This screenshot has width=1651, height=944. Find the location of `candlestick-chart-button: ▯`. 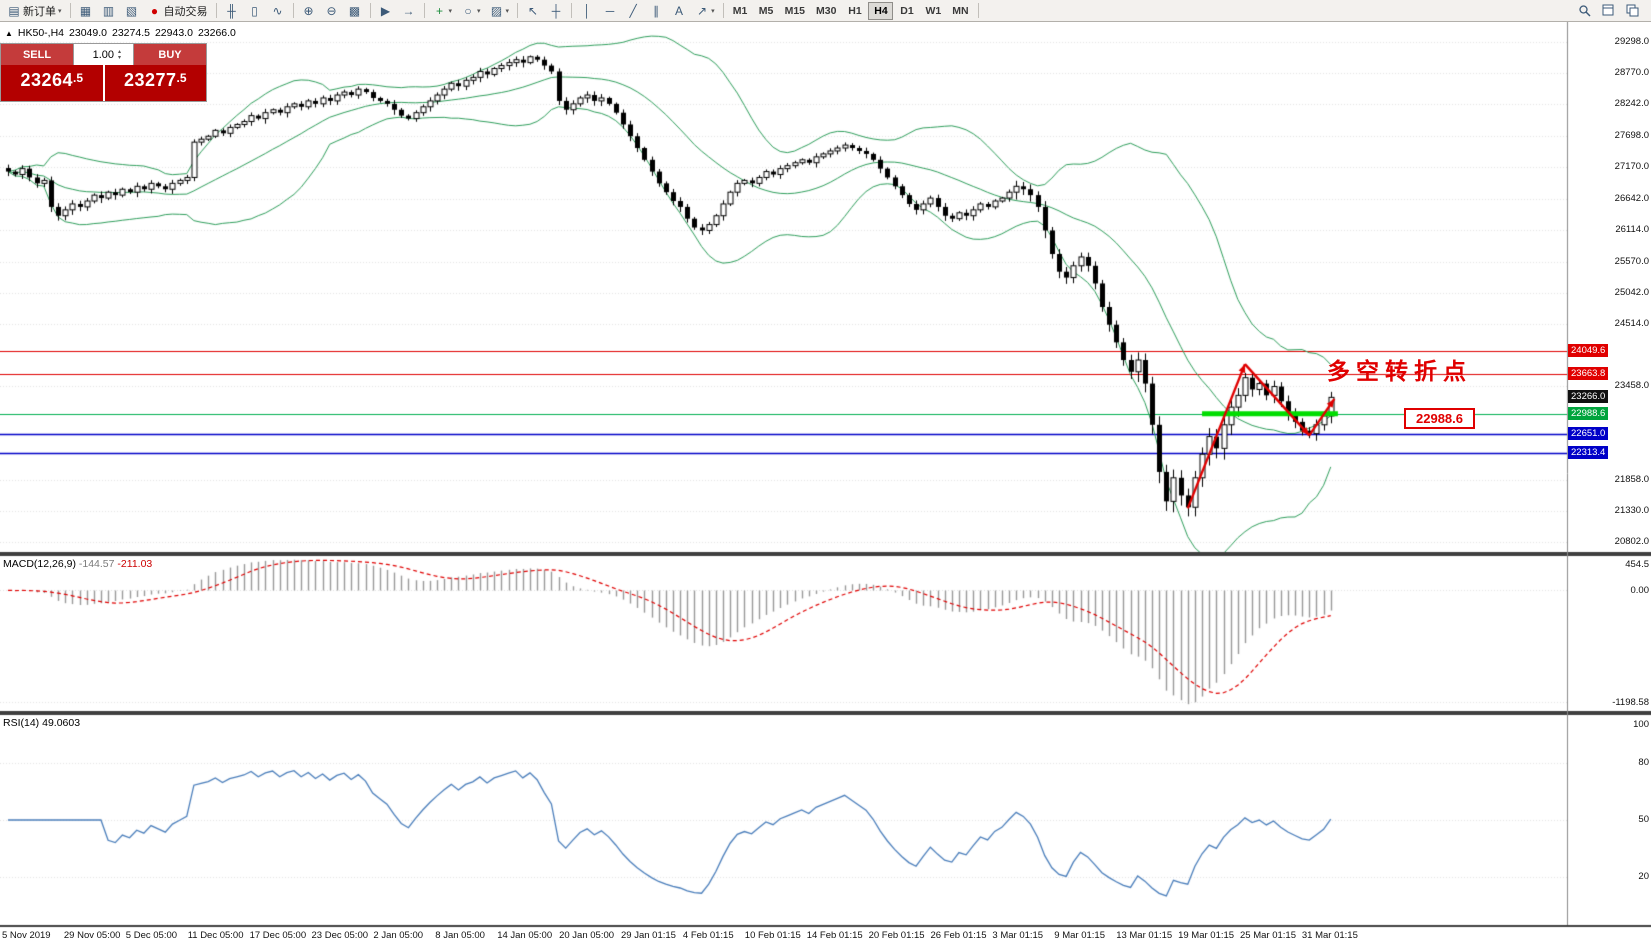

candlestick-chart-button: ▯ is located at coordinates (255, 11).